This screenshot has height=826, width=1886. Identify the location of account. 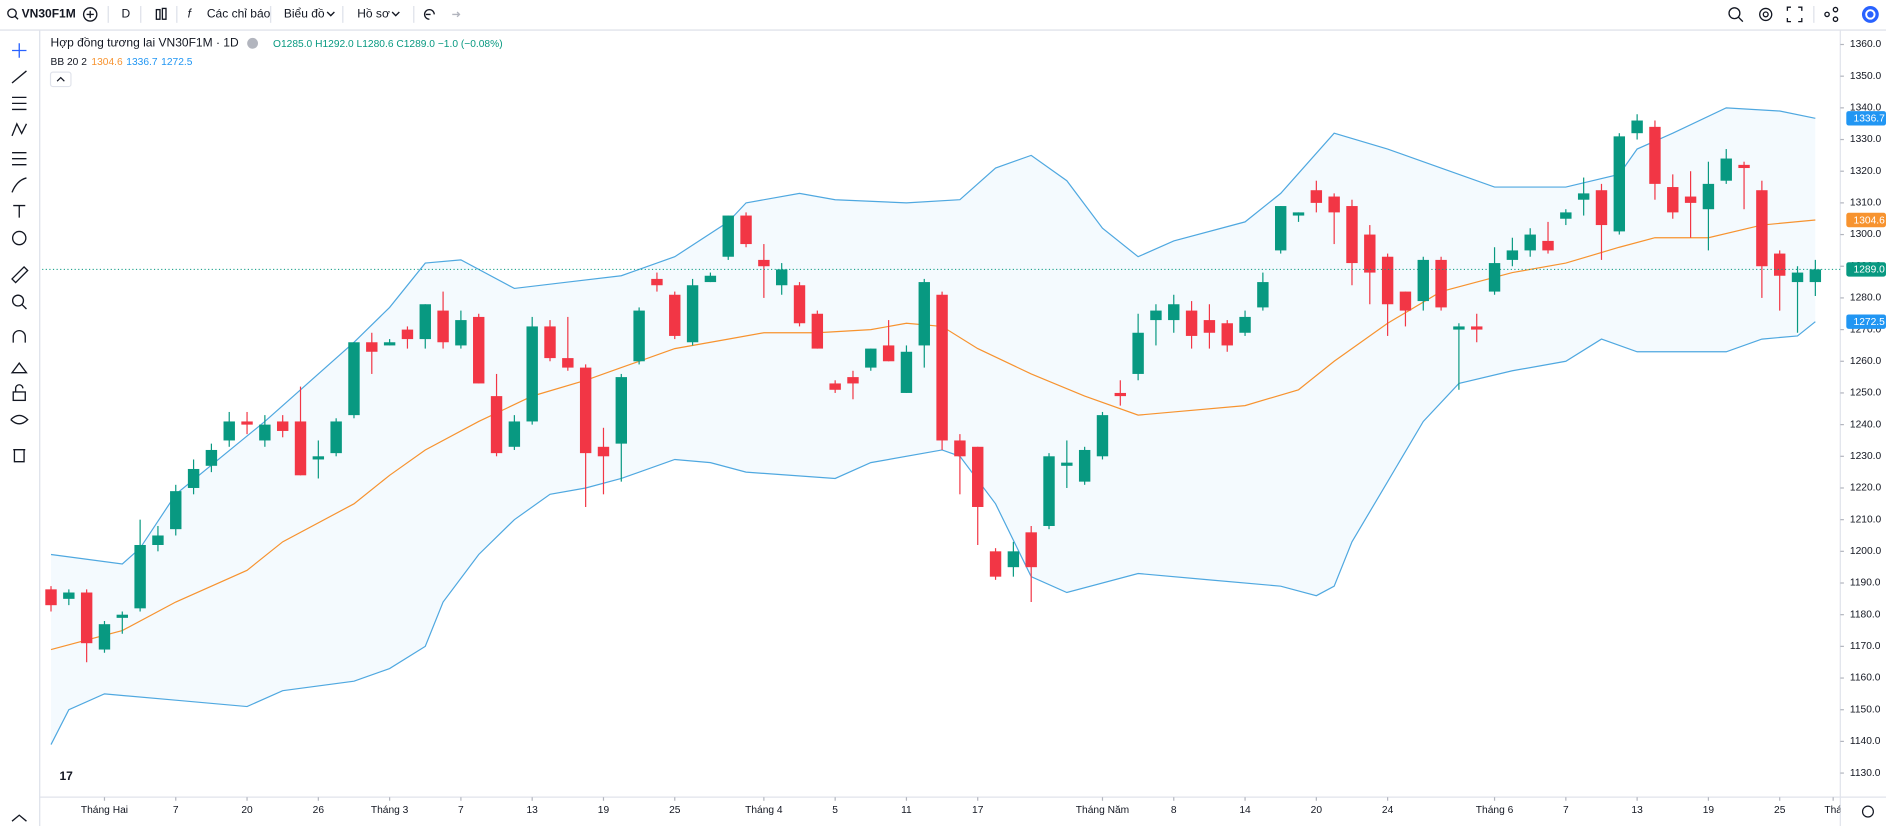
(1870, 14).